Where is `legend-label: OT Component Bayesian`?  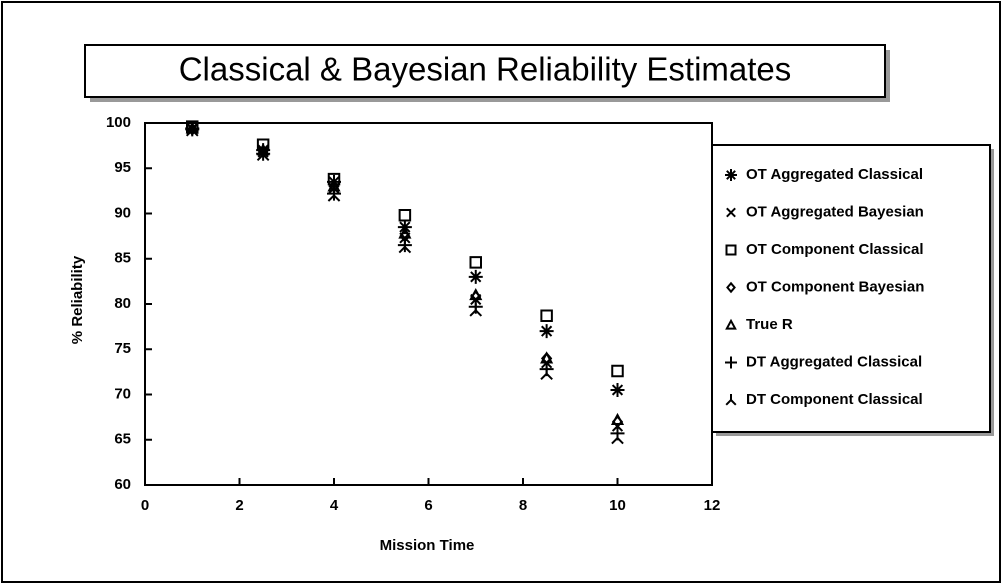
legend-label: OT Component Bayesian is located at coordinates (835, 286).